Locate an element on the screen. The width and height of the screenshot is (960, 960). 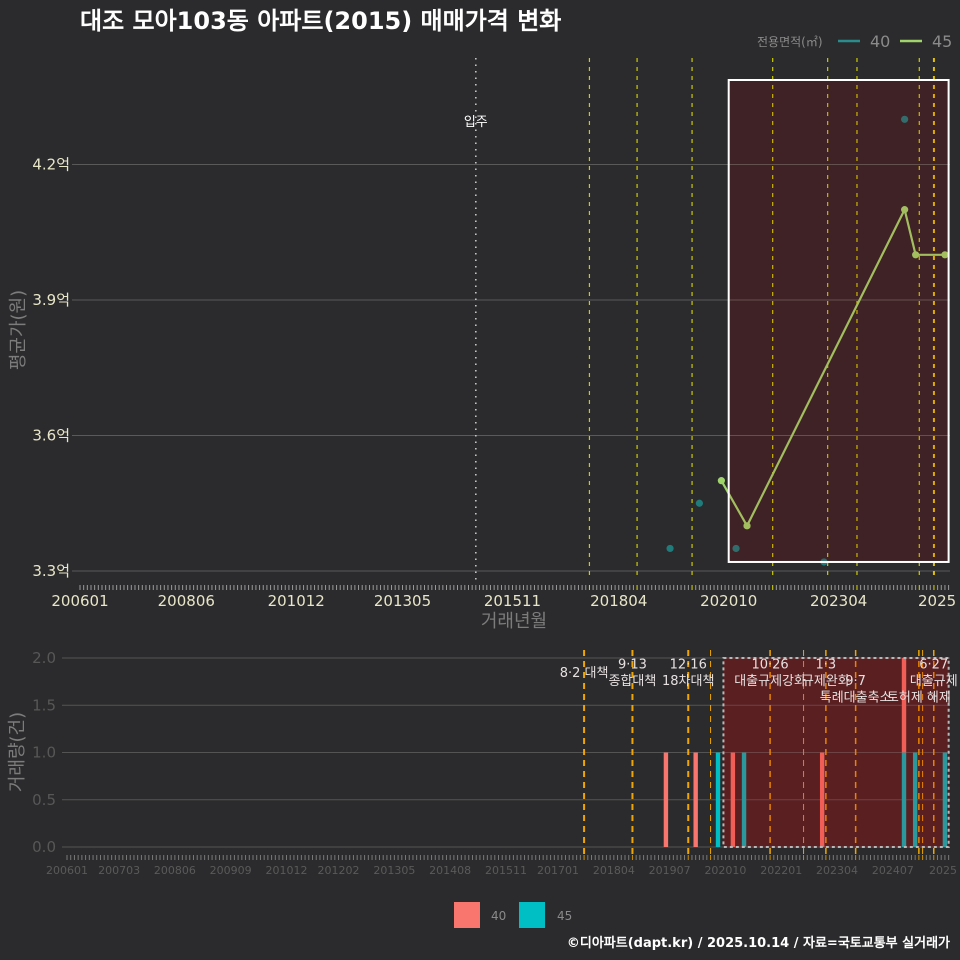
legend-swatch-40-icon is located at coordinates (467, 915).